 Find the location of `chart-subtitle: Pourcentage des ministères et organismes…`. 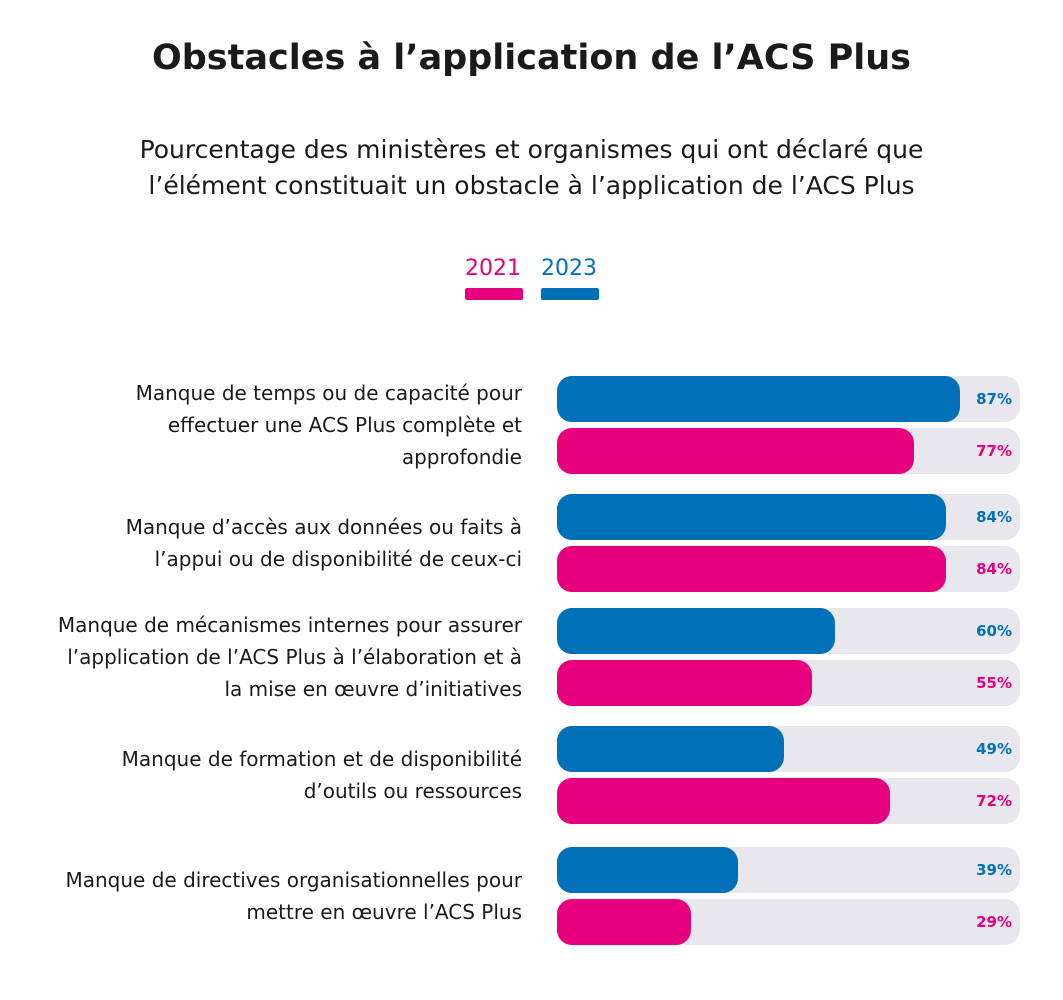

chart-subtitle: Pourcentage des ministères et organismes… is located at coordinates (531, 167).